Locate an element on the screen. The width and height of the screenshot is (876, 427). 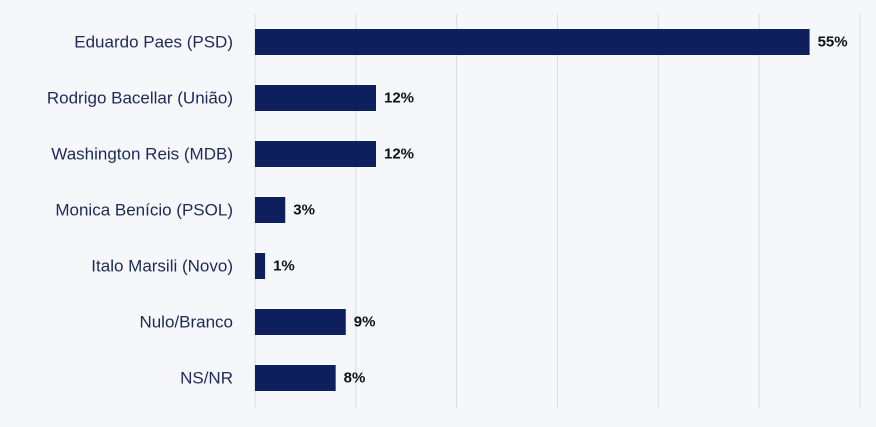
category-label: NS/NR is located at coordinates (206, 378).